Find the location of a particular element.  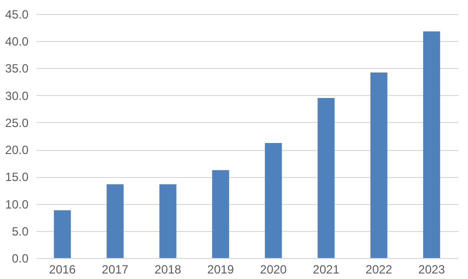

y-tick-label: 0.0 is located at coordinates (20, 259).